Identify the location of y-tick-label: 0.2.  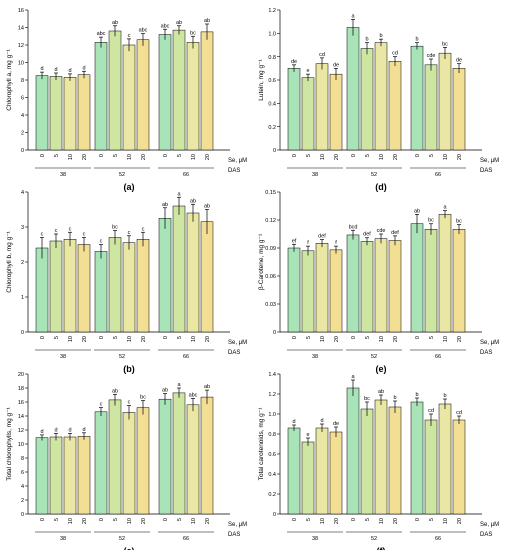
(272, 495).